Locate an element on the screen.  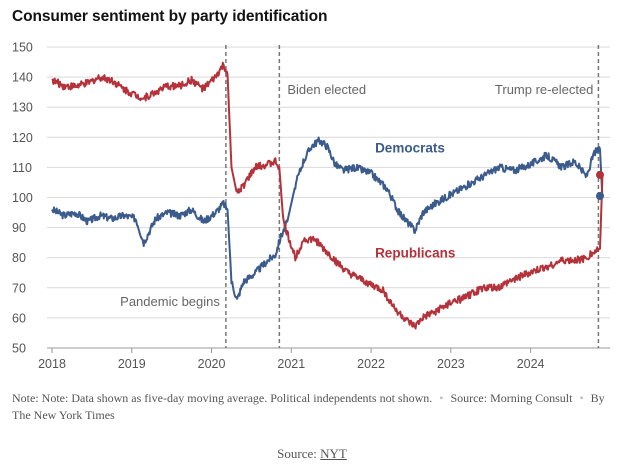
y-tick-label: 100 is located at coordinates (22, 198).